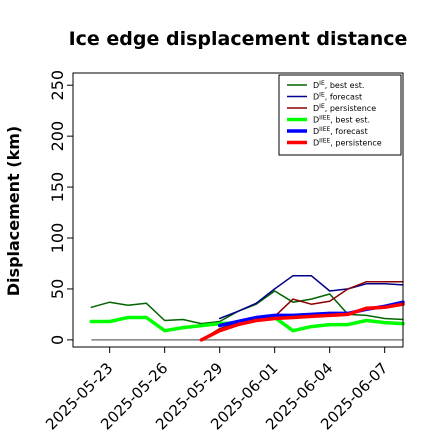 The image size is (440, 440). What do you see at coordinates (347, 143) in the screenshot?
I see `legend-entry: DIIEE, persistence` at bounding box center [347, 143].